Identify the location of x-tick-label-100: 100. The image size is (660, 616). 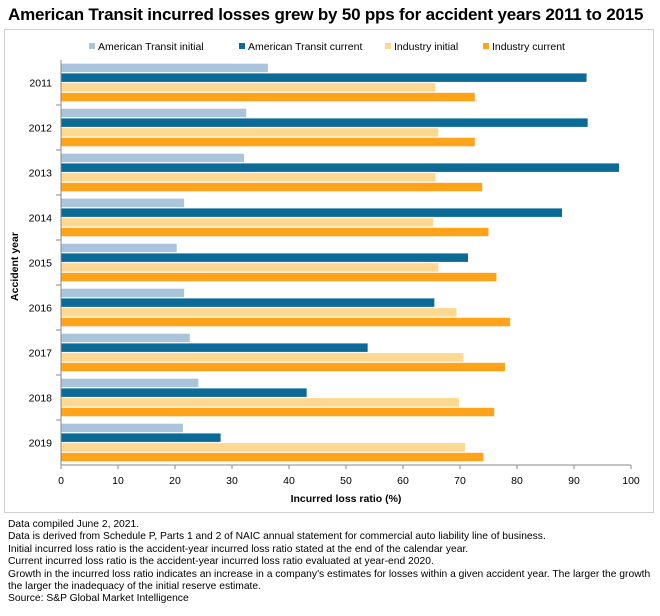
(631, 481).